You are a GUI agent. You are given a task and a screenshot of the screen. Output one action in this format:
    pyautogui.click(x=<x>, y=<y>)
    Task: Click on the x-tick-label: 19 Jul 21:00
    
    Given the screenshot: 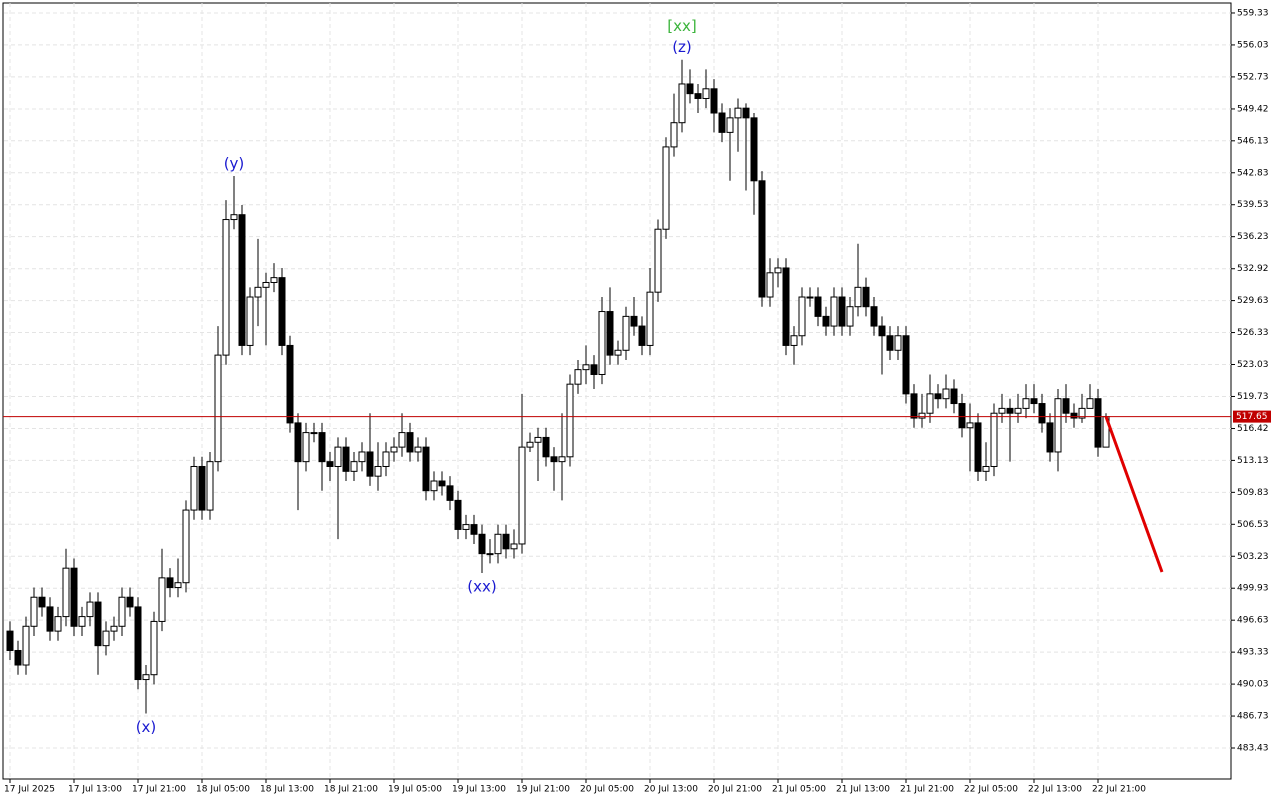 What is the action you would take?
    pyautogui.click(x=543, y=790)
    